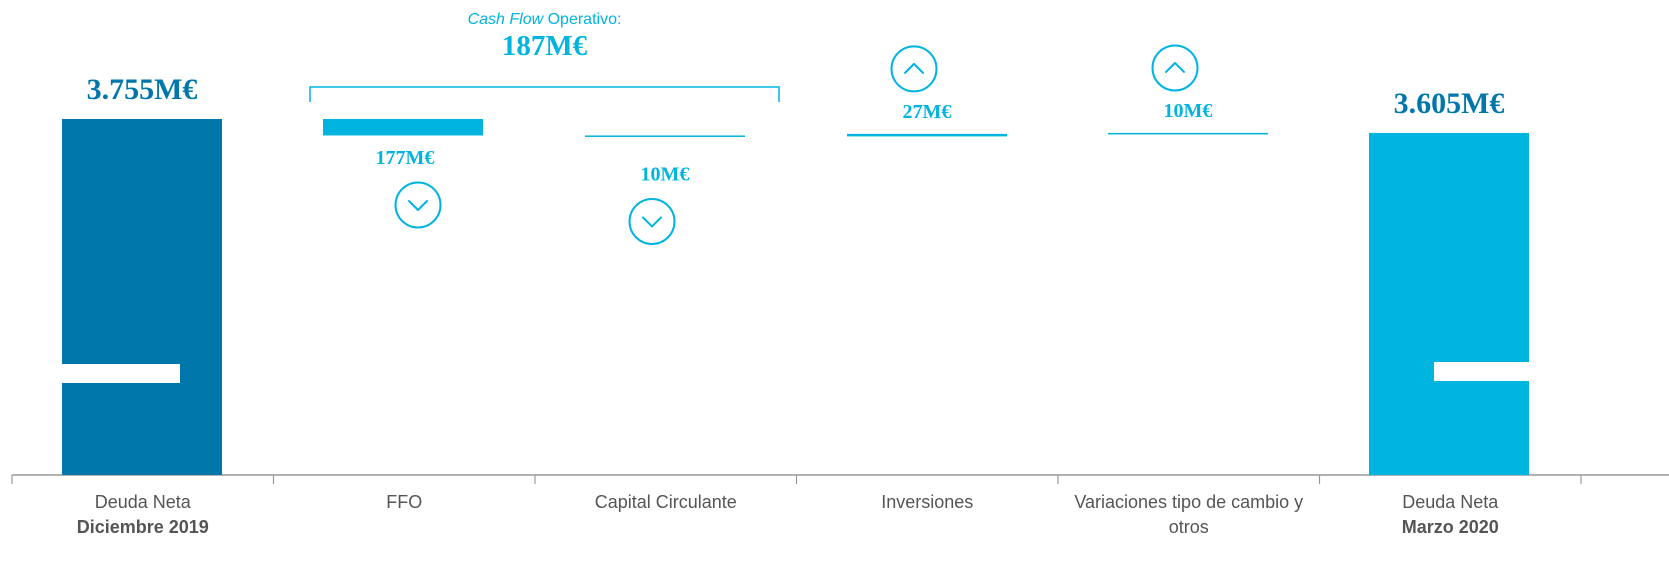 This screenshot has width=1669, height=571. Describe the element at coordinates (142, 89) in the screenshot. I see `data-label: 3.755M€` at that location.